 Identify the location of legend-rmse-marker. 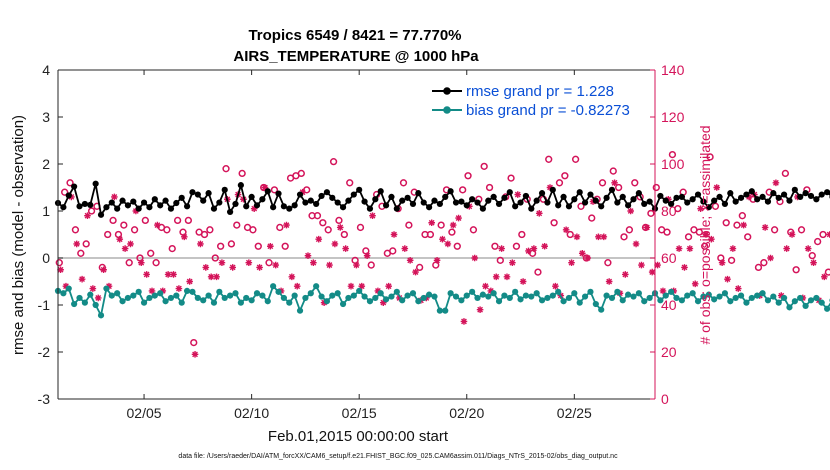
(447, 91).